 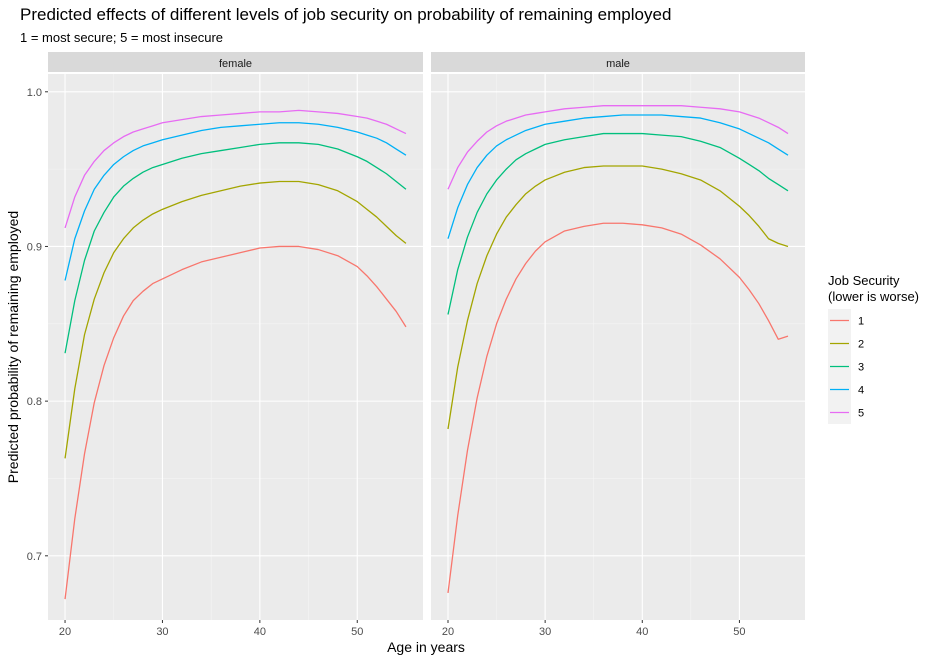 What do you see at coordinates (861, 414) in the screenshot?
I see `legend-label-5: 5` at bounding box center [861, 414].